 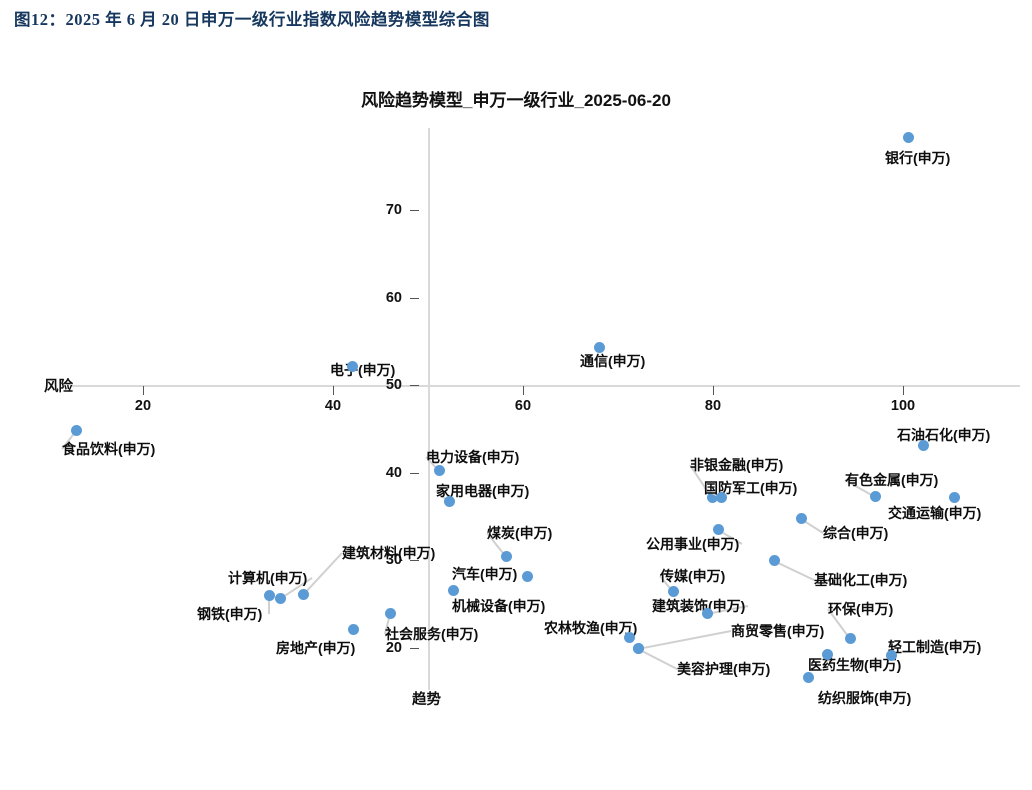 I want to click on point-label: 食品饮料(申万), so click(x=109, y=449).